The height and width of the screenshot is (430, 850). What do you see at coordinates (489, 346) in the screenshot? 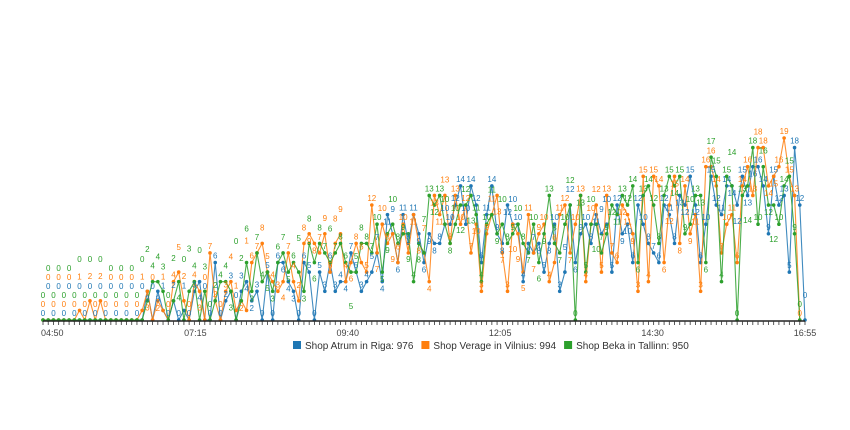
I see `legend-item-1: Shop Verage in Vilnius: 994` at bounding box center [489, 346].